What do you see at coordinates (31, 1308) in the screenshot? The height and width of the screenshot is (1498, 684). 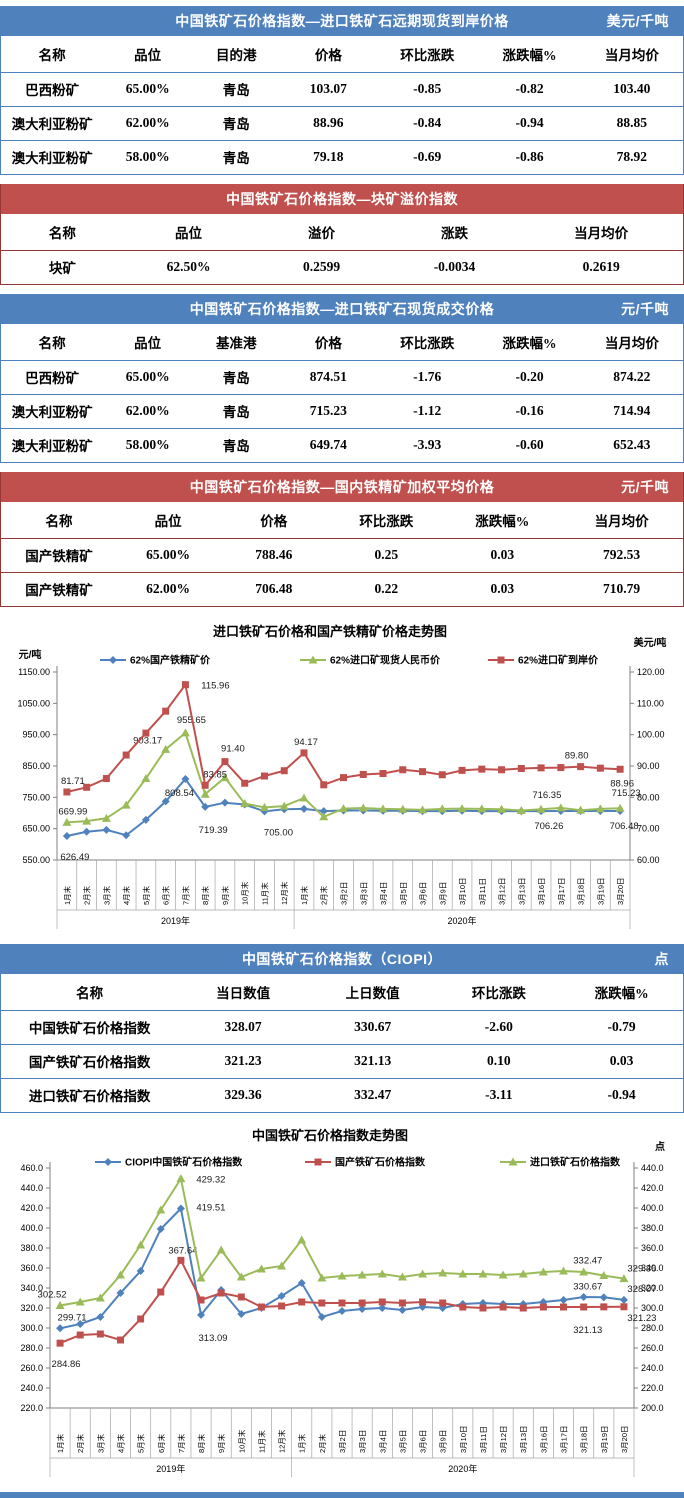 I see `left-tick-label: 320.0` at bounding box center [31, 1308].